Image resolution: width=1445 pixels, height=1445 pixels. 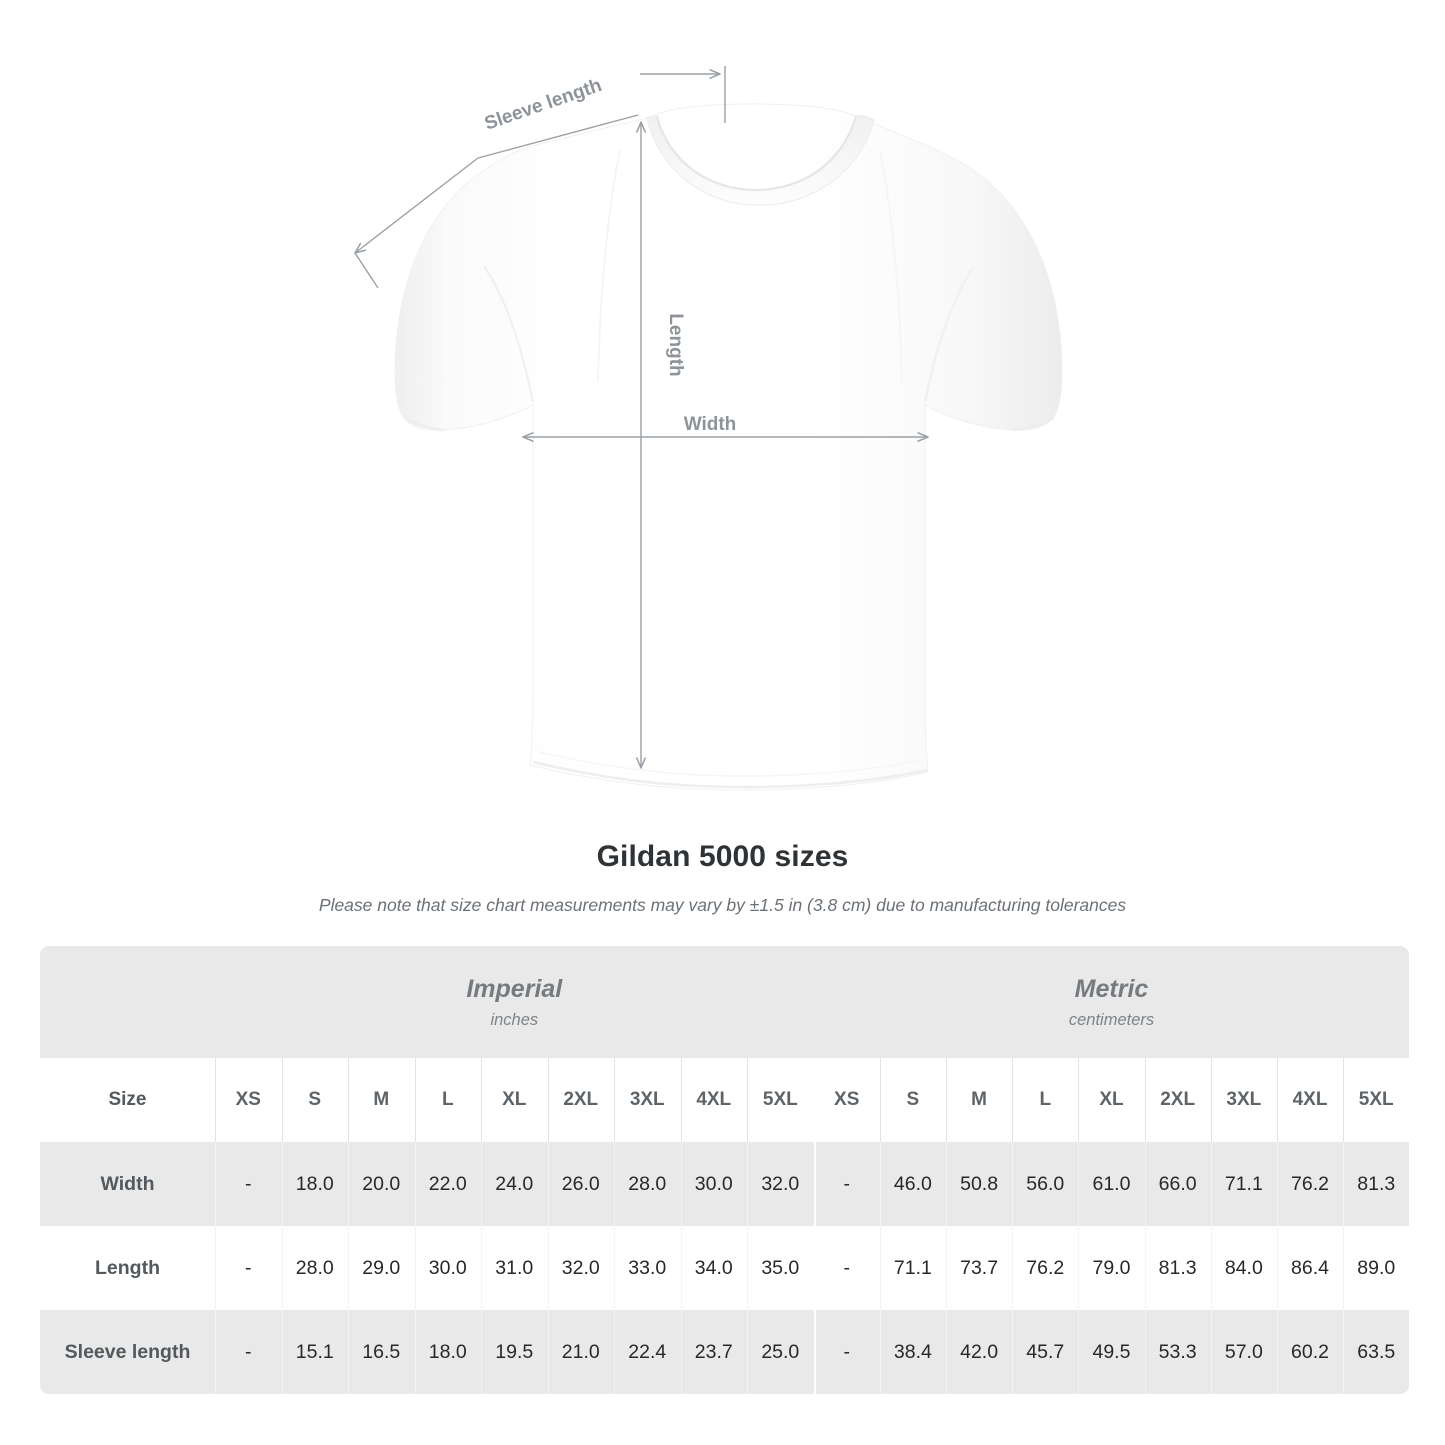 What do you see at coordinates (127, 1100) in the screenshot?
I see `header-size-label: Size` at bounding box center [127, 1100].